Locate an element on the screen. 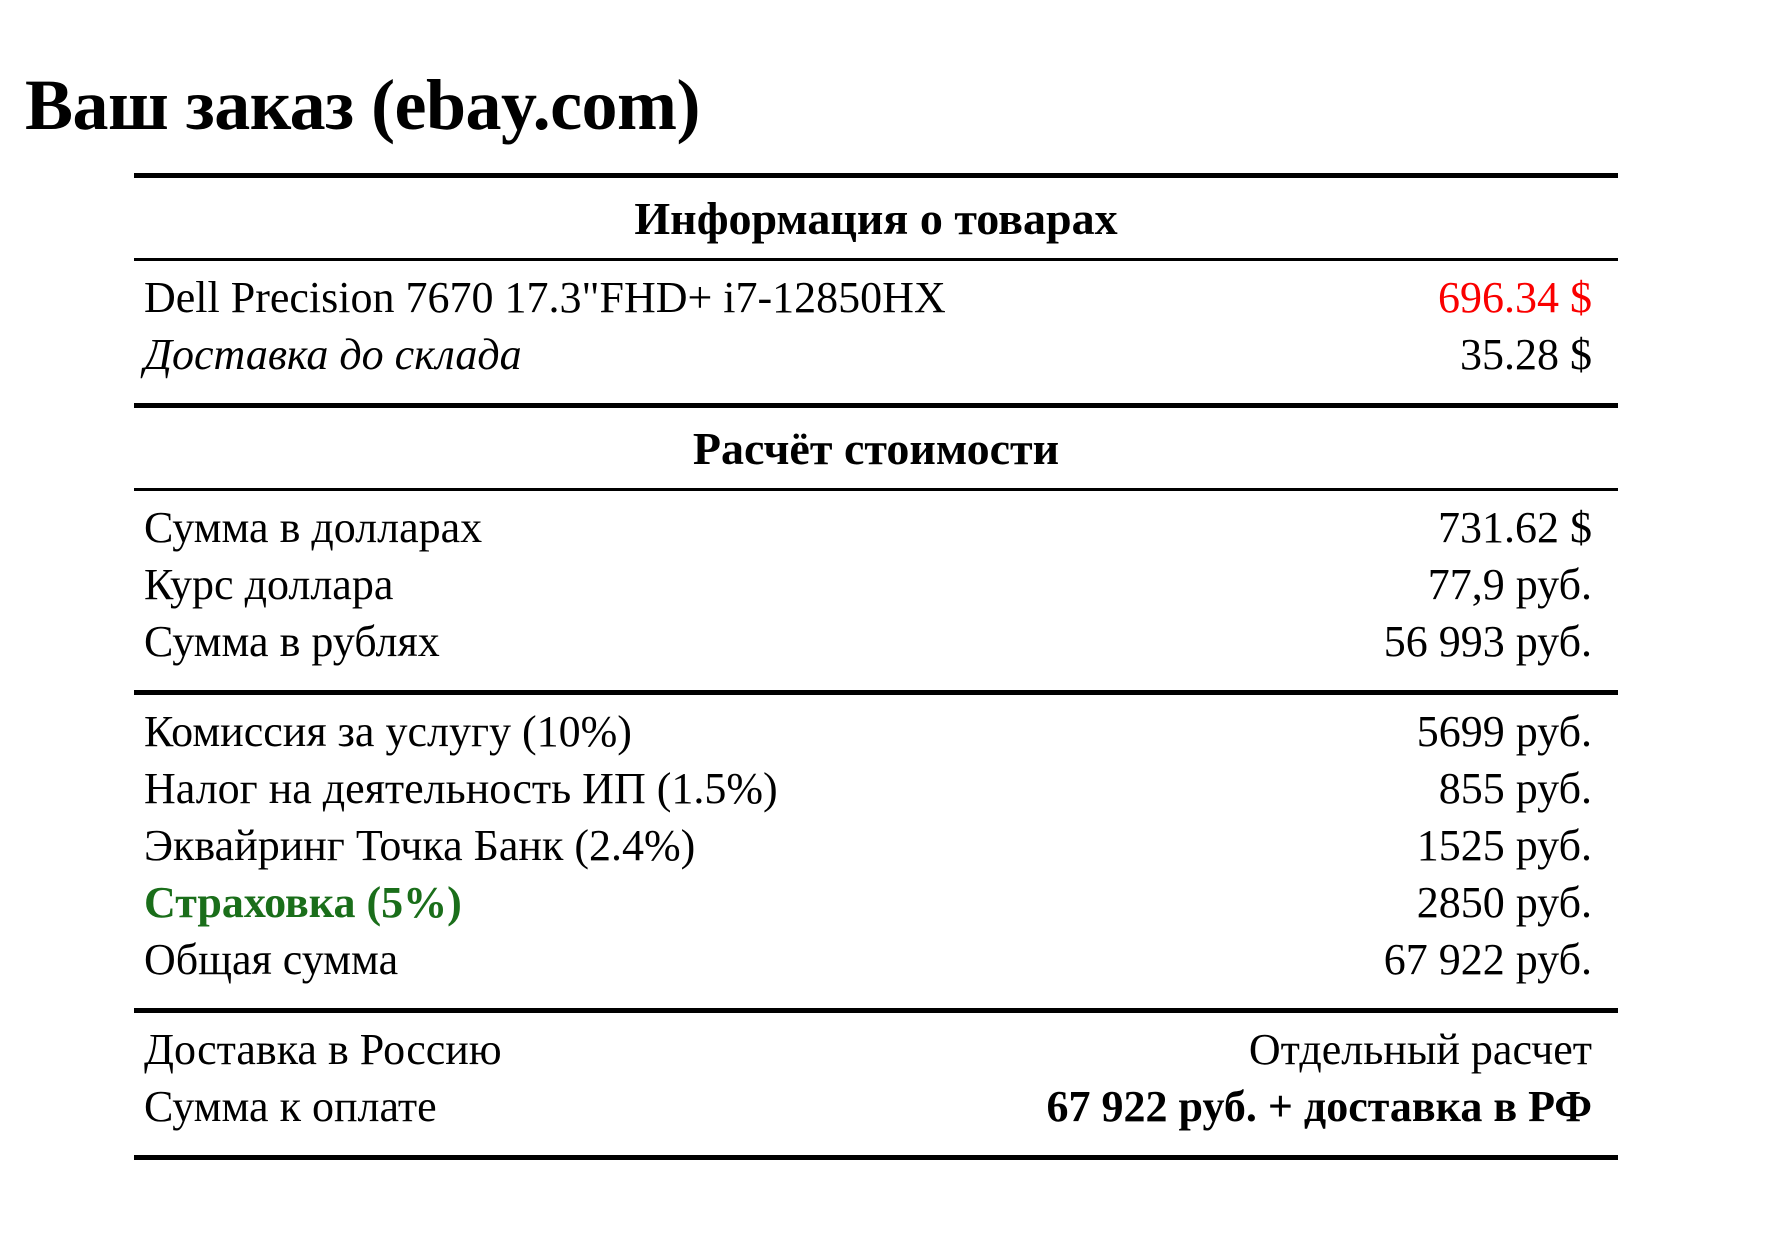 The width and height of the screenshot is (1775, 1250). table-row-tax: Налог на деятельность ИП (1.5%) 855 руб. is located at coordinates (876, 788).